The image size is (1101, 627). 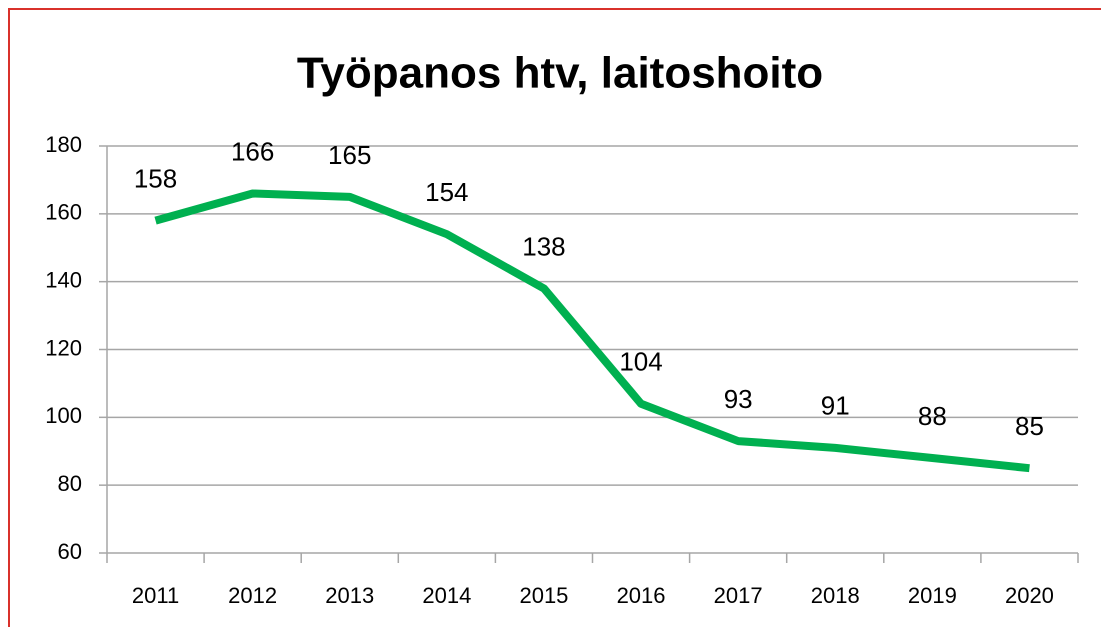 I want to click on data-label: 138, so click(x=543, y=246).